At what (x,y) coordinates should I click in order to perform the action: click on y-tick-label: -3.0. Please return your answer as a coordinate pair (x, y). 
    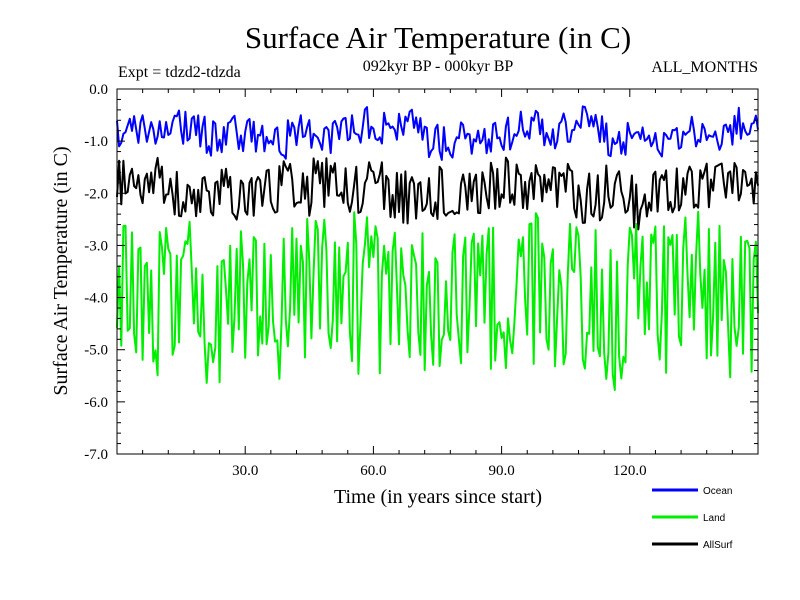
    Looking at the image, I should click on (96, 246).